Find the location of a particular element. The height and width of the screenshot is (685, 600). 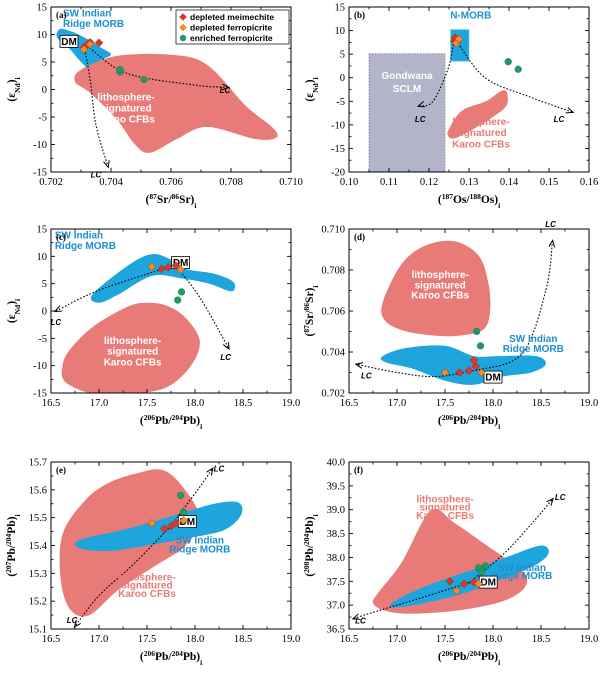

x-tick-label: 0.706 is located at coordinates (171, 182).